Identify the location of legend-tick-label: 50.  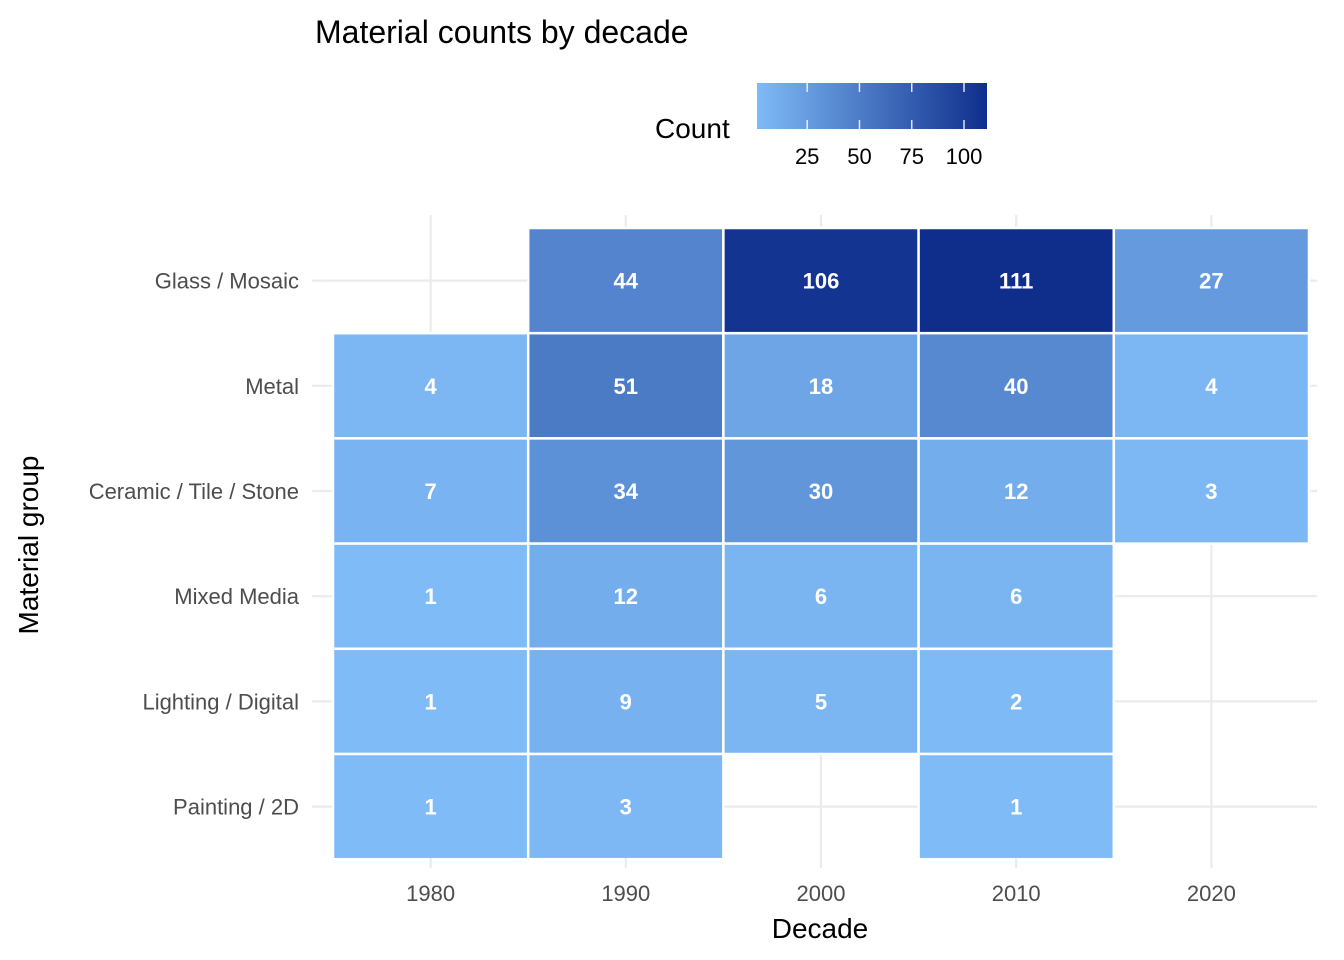
(859, 156).